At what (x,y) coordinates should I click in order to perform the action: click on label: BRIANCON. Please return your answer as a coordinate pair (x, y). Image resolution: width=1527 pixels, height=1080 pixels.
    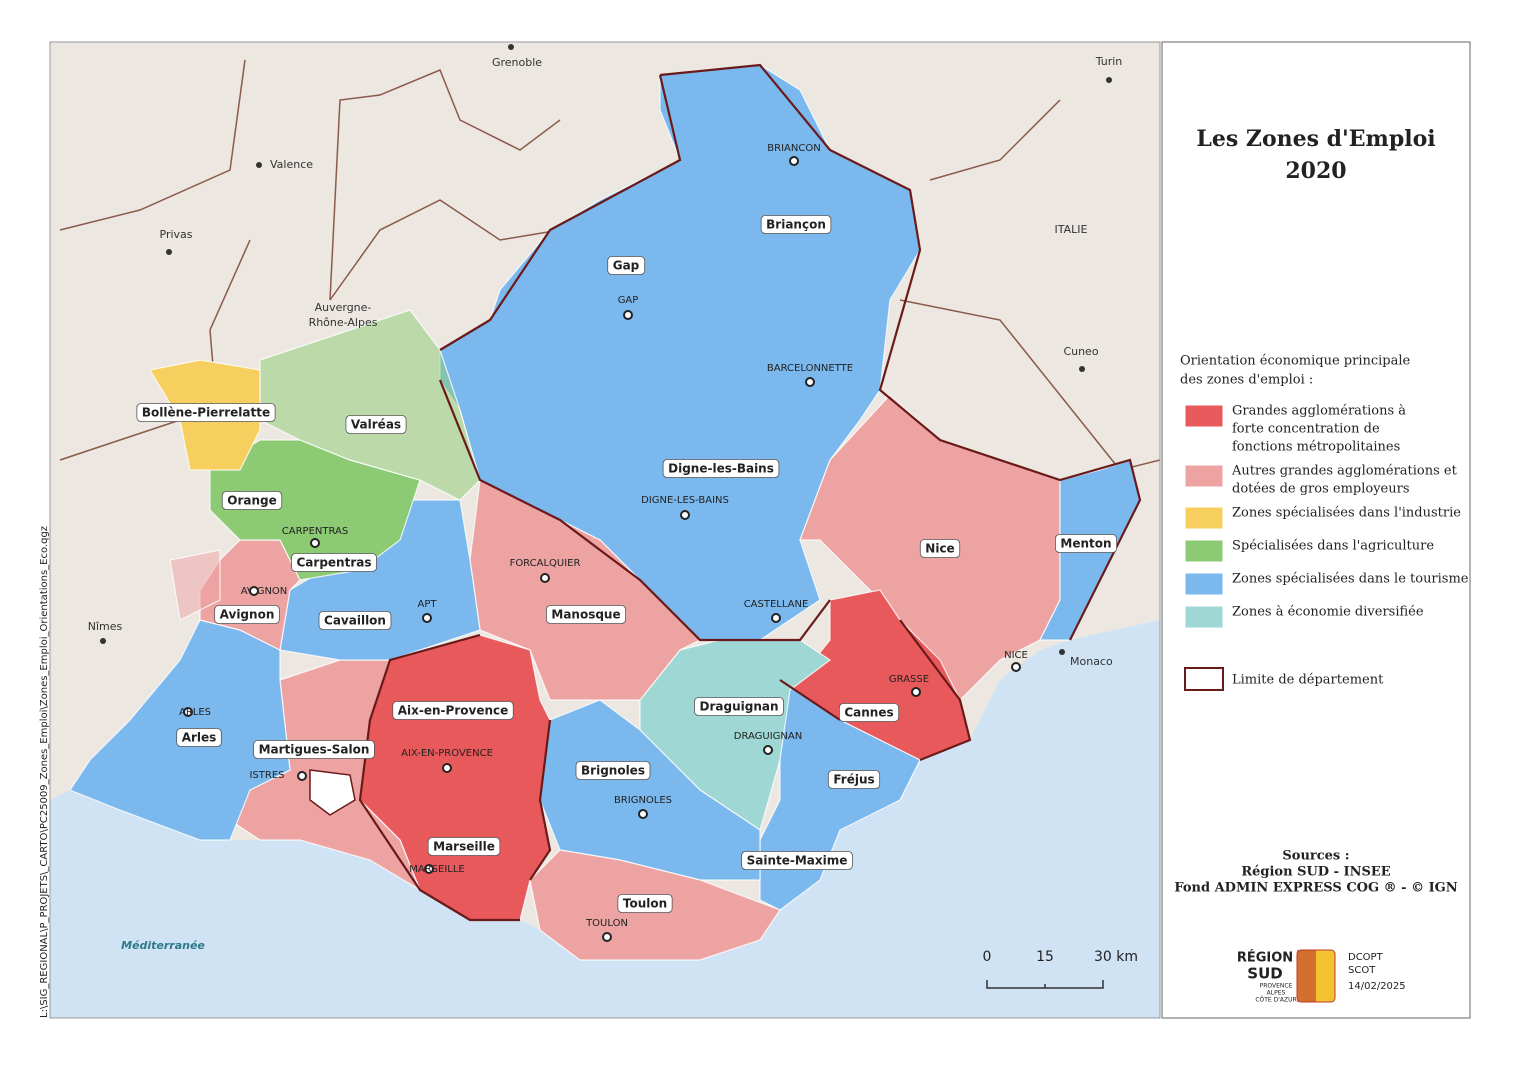
    Looking at the image, I should click on (793, 148).